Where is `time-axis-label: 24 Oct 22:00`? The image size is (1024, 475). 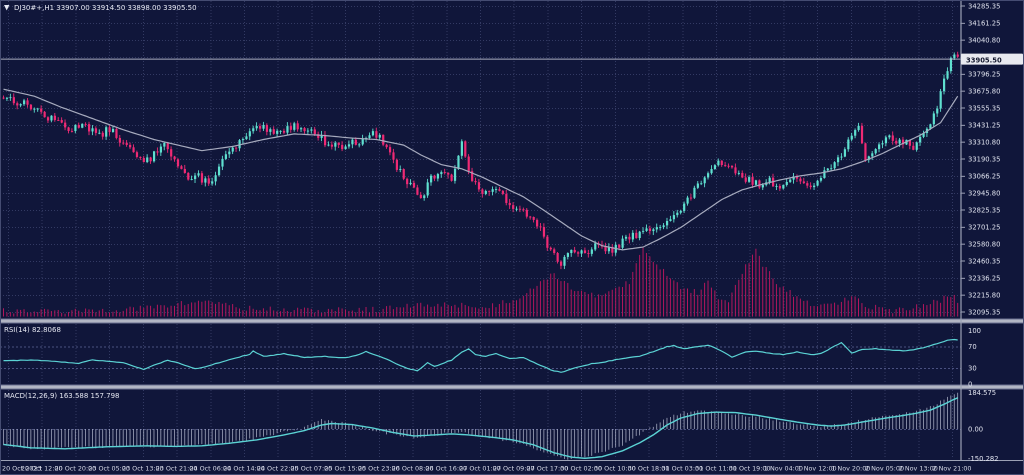
time-axis-label: 24 Oct 22:00 is located at coordinates (278, 469).